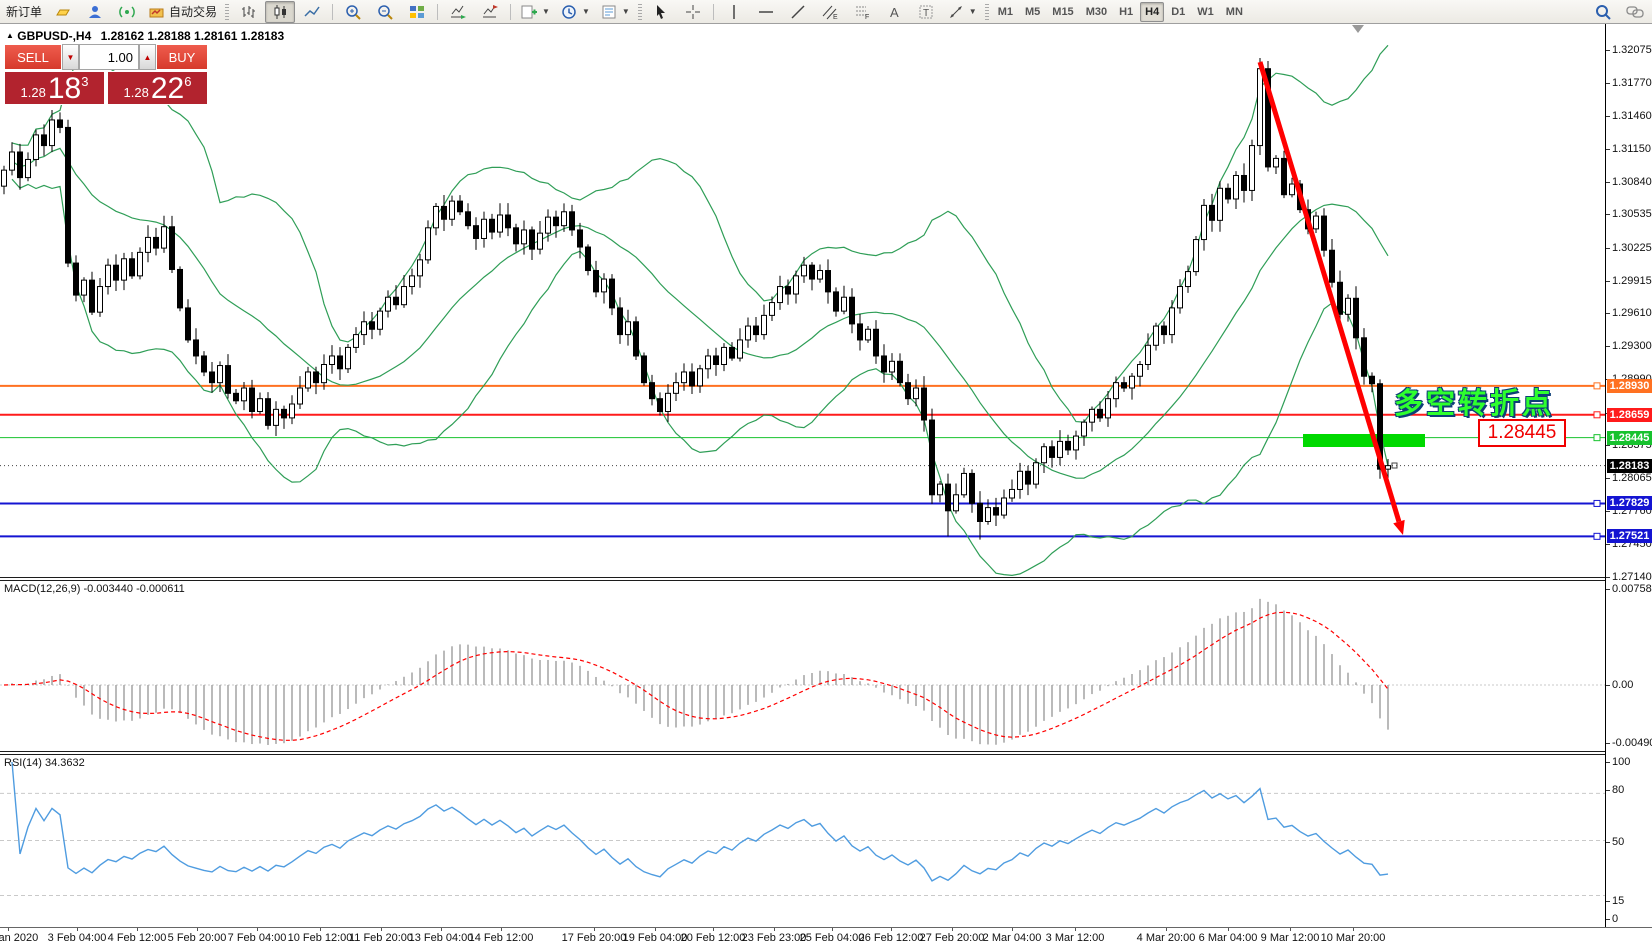 This screenshot has width=1652, height=951. What do you see at coordinates (127, 12) in the screenshot?
I see `signal-icon` at bounding box center [127, 12].